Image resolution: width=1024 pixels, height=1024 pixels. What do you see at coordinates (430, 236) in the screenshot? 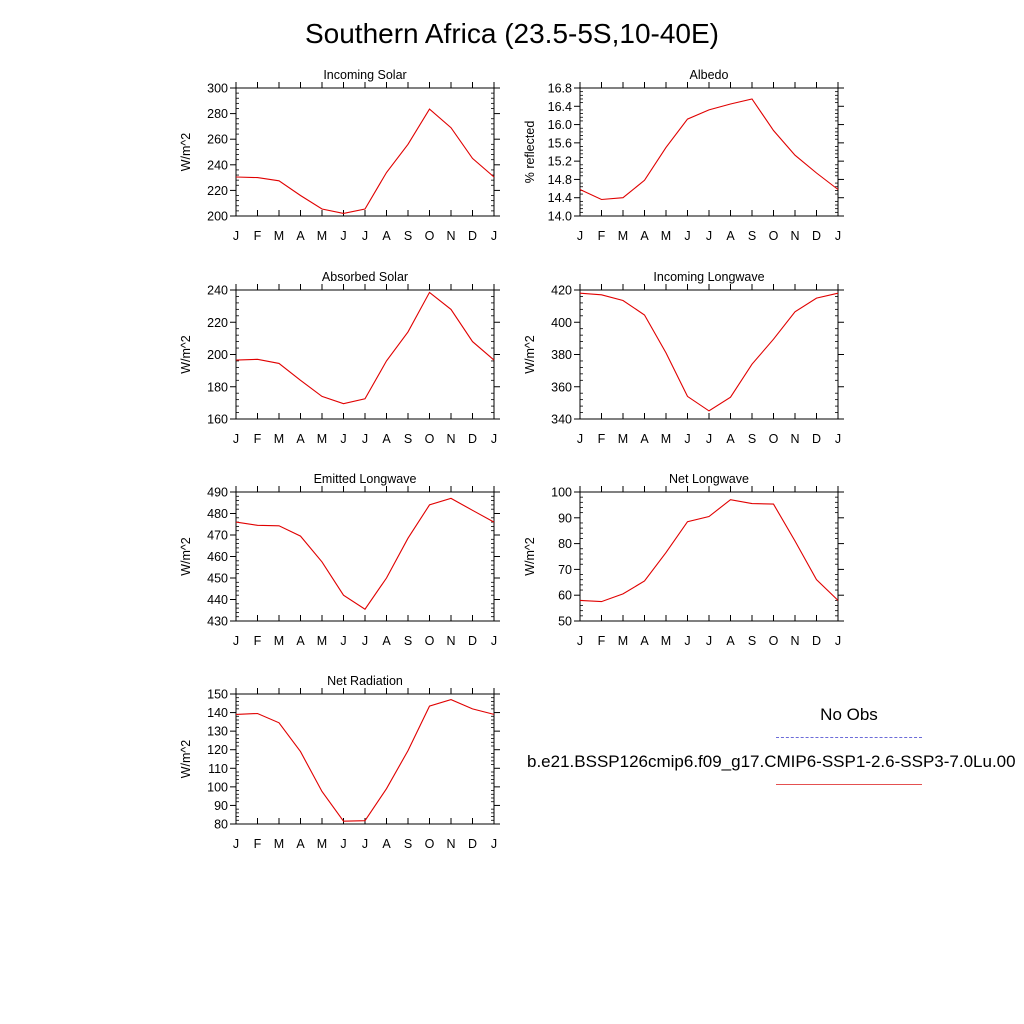
I see `x-tick-label: O` at bounding box center [430, 236].